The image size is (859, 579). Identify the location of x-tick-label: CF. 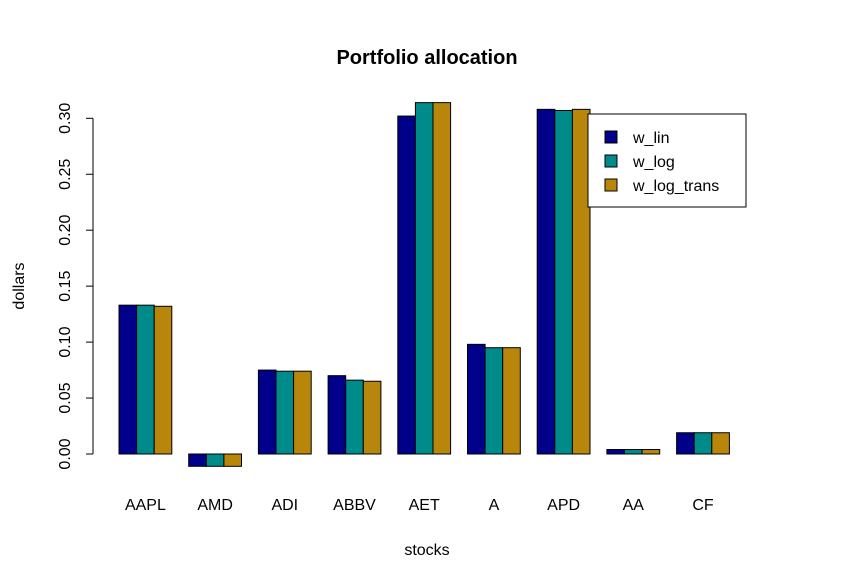
(703, 505).